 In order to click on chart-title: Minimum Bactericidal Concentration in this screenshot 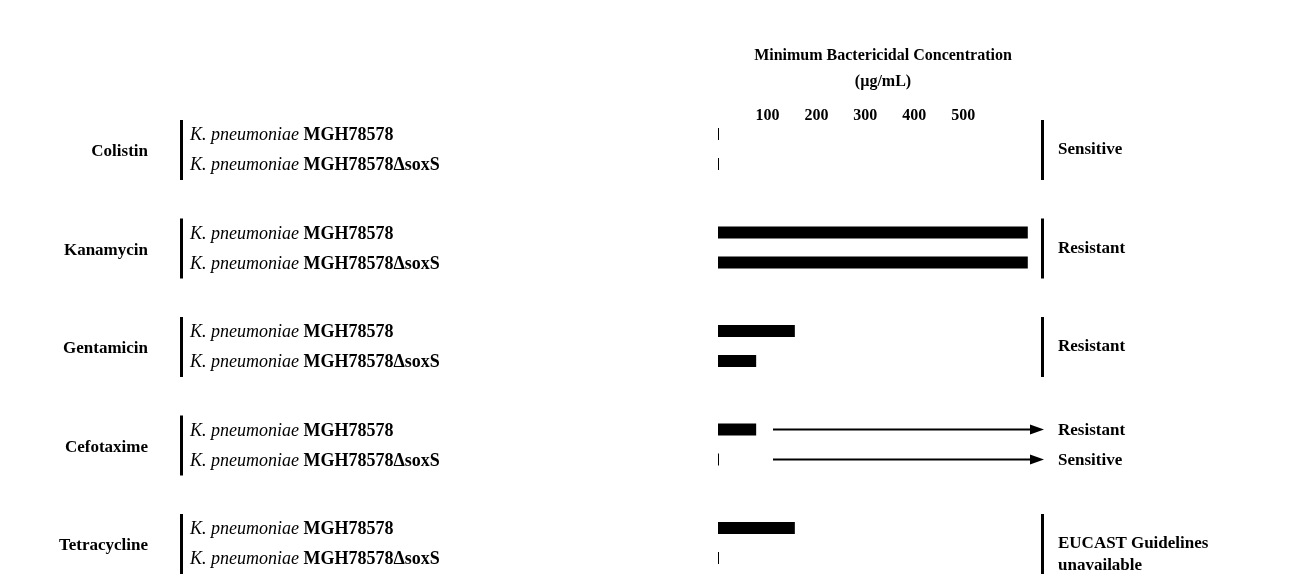, I will do `click(883, 54)`.